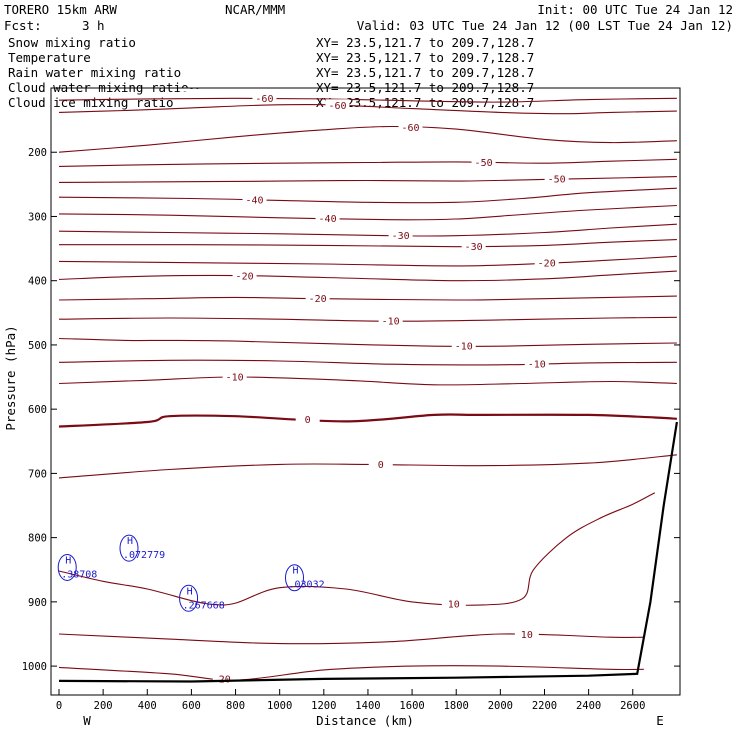 The height and width of the screenshot is (740, 740). What do you see at coordinates (130, 541) in the screenshot?
I see `cloud-water-max-marker-1: H` at bounding box center [130, 541].